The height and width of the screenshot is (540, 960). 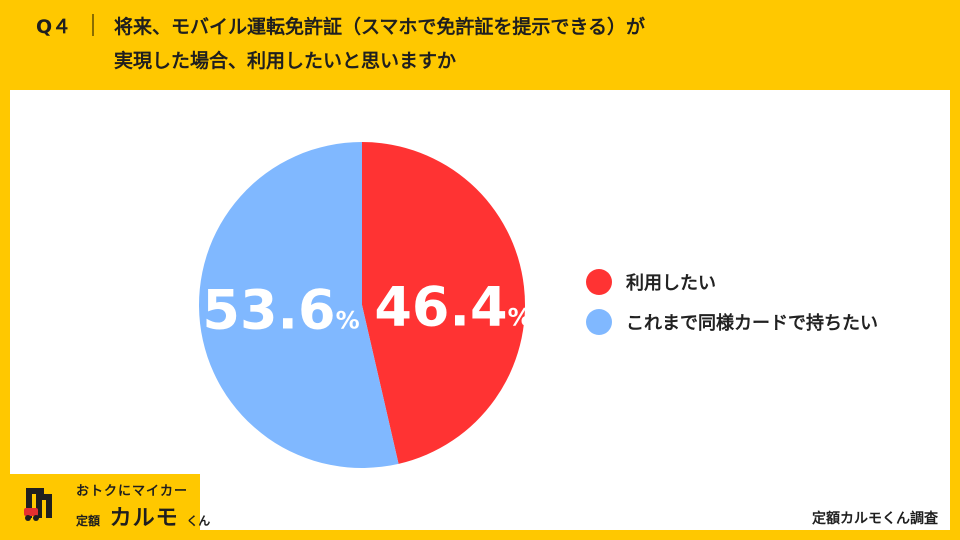 I want to click on legend-swatch-blue, so click(x=599, y=322).